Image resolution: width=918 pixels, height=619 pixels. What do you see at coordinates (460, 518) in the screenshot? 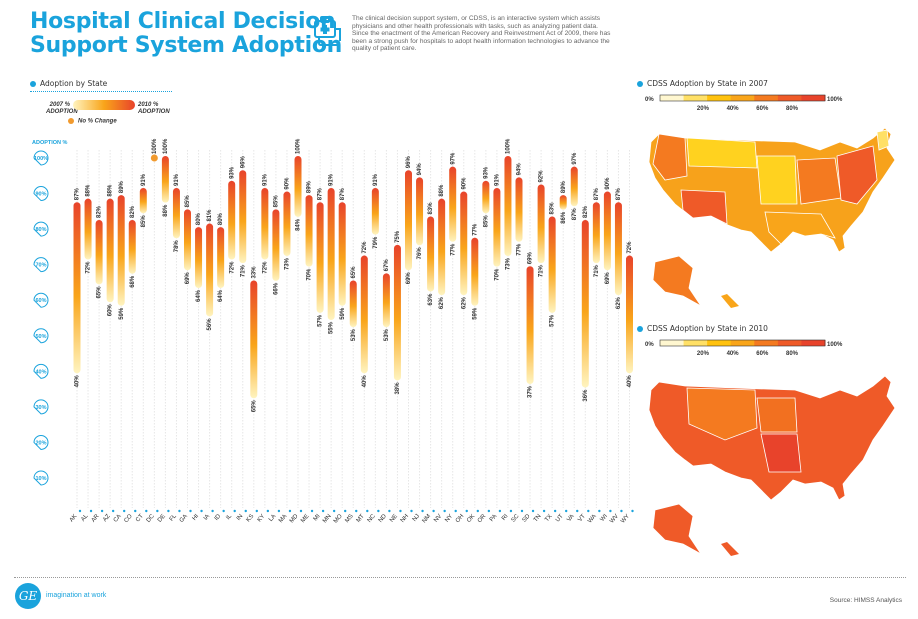
I see `x-category-label: OH` at bounding box center [460, 518].